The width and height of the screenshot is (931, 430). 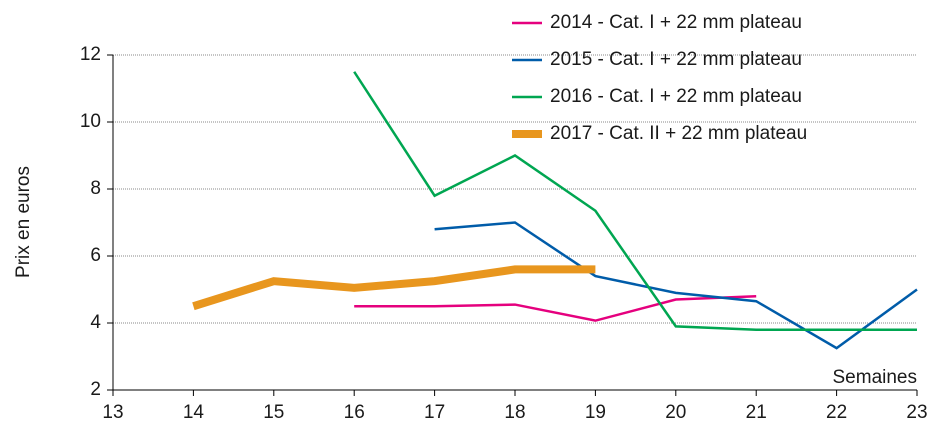 What do you see at coordinates (90, 121) in the screenshot?
I see `y-tick-label: 10` at bounding box center [90, 121].